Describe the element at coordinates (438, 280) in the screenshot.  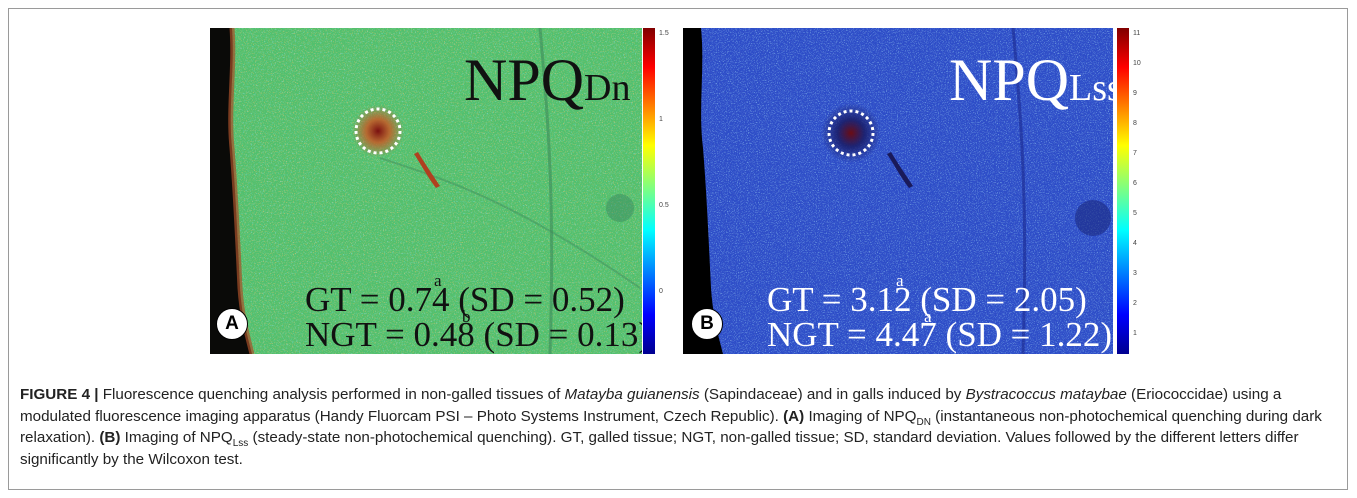
I see `panel-a-gt-letter: a` at that location.